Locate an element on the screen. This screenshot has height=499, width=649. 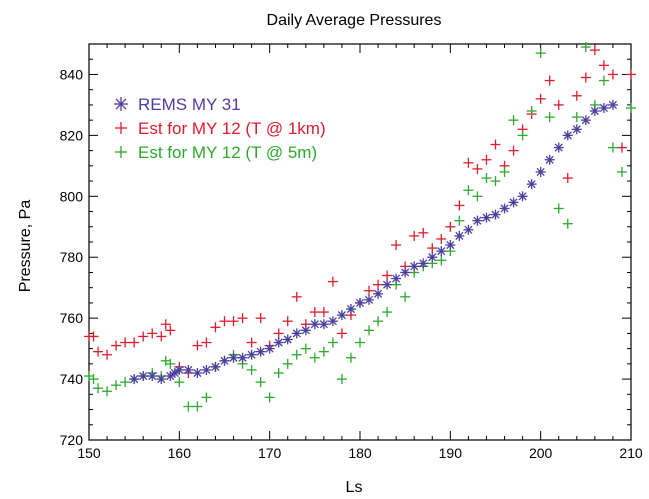
x-tick-label: 190 is located at coordinates (451, 453).